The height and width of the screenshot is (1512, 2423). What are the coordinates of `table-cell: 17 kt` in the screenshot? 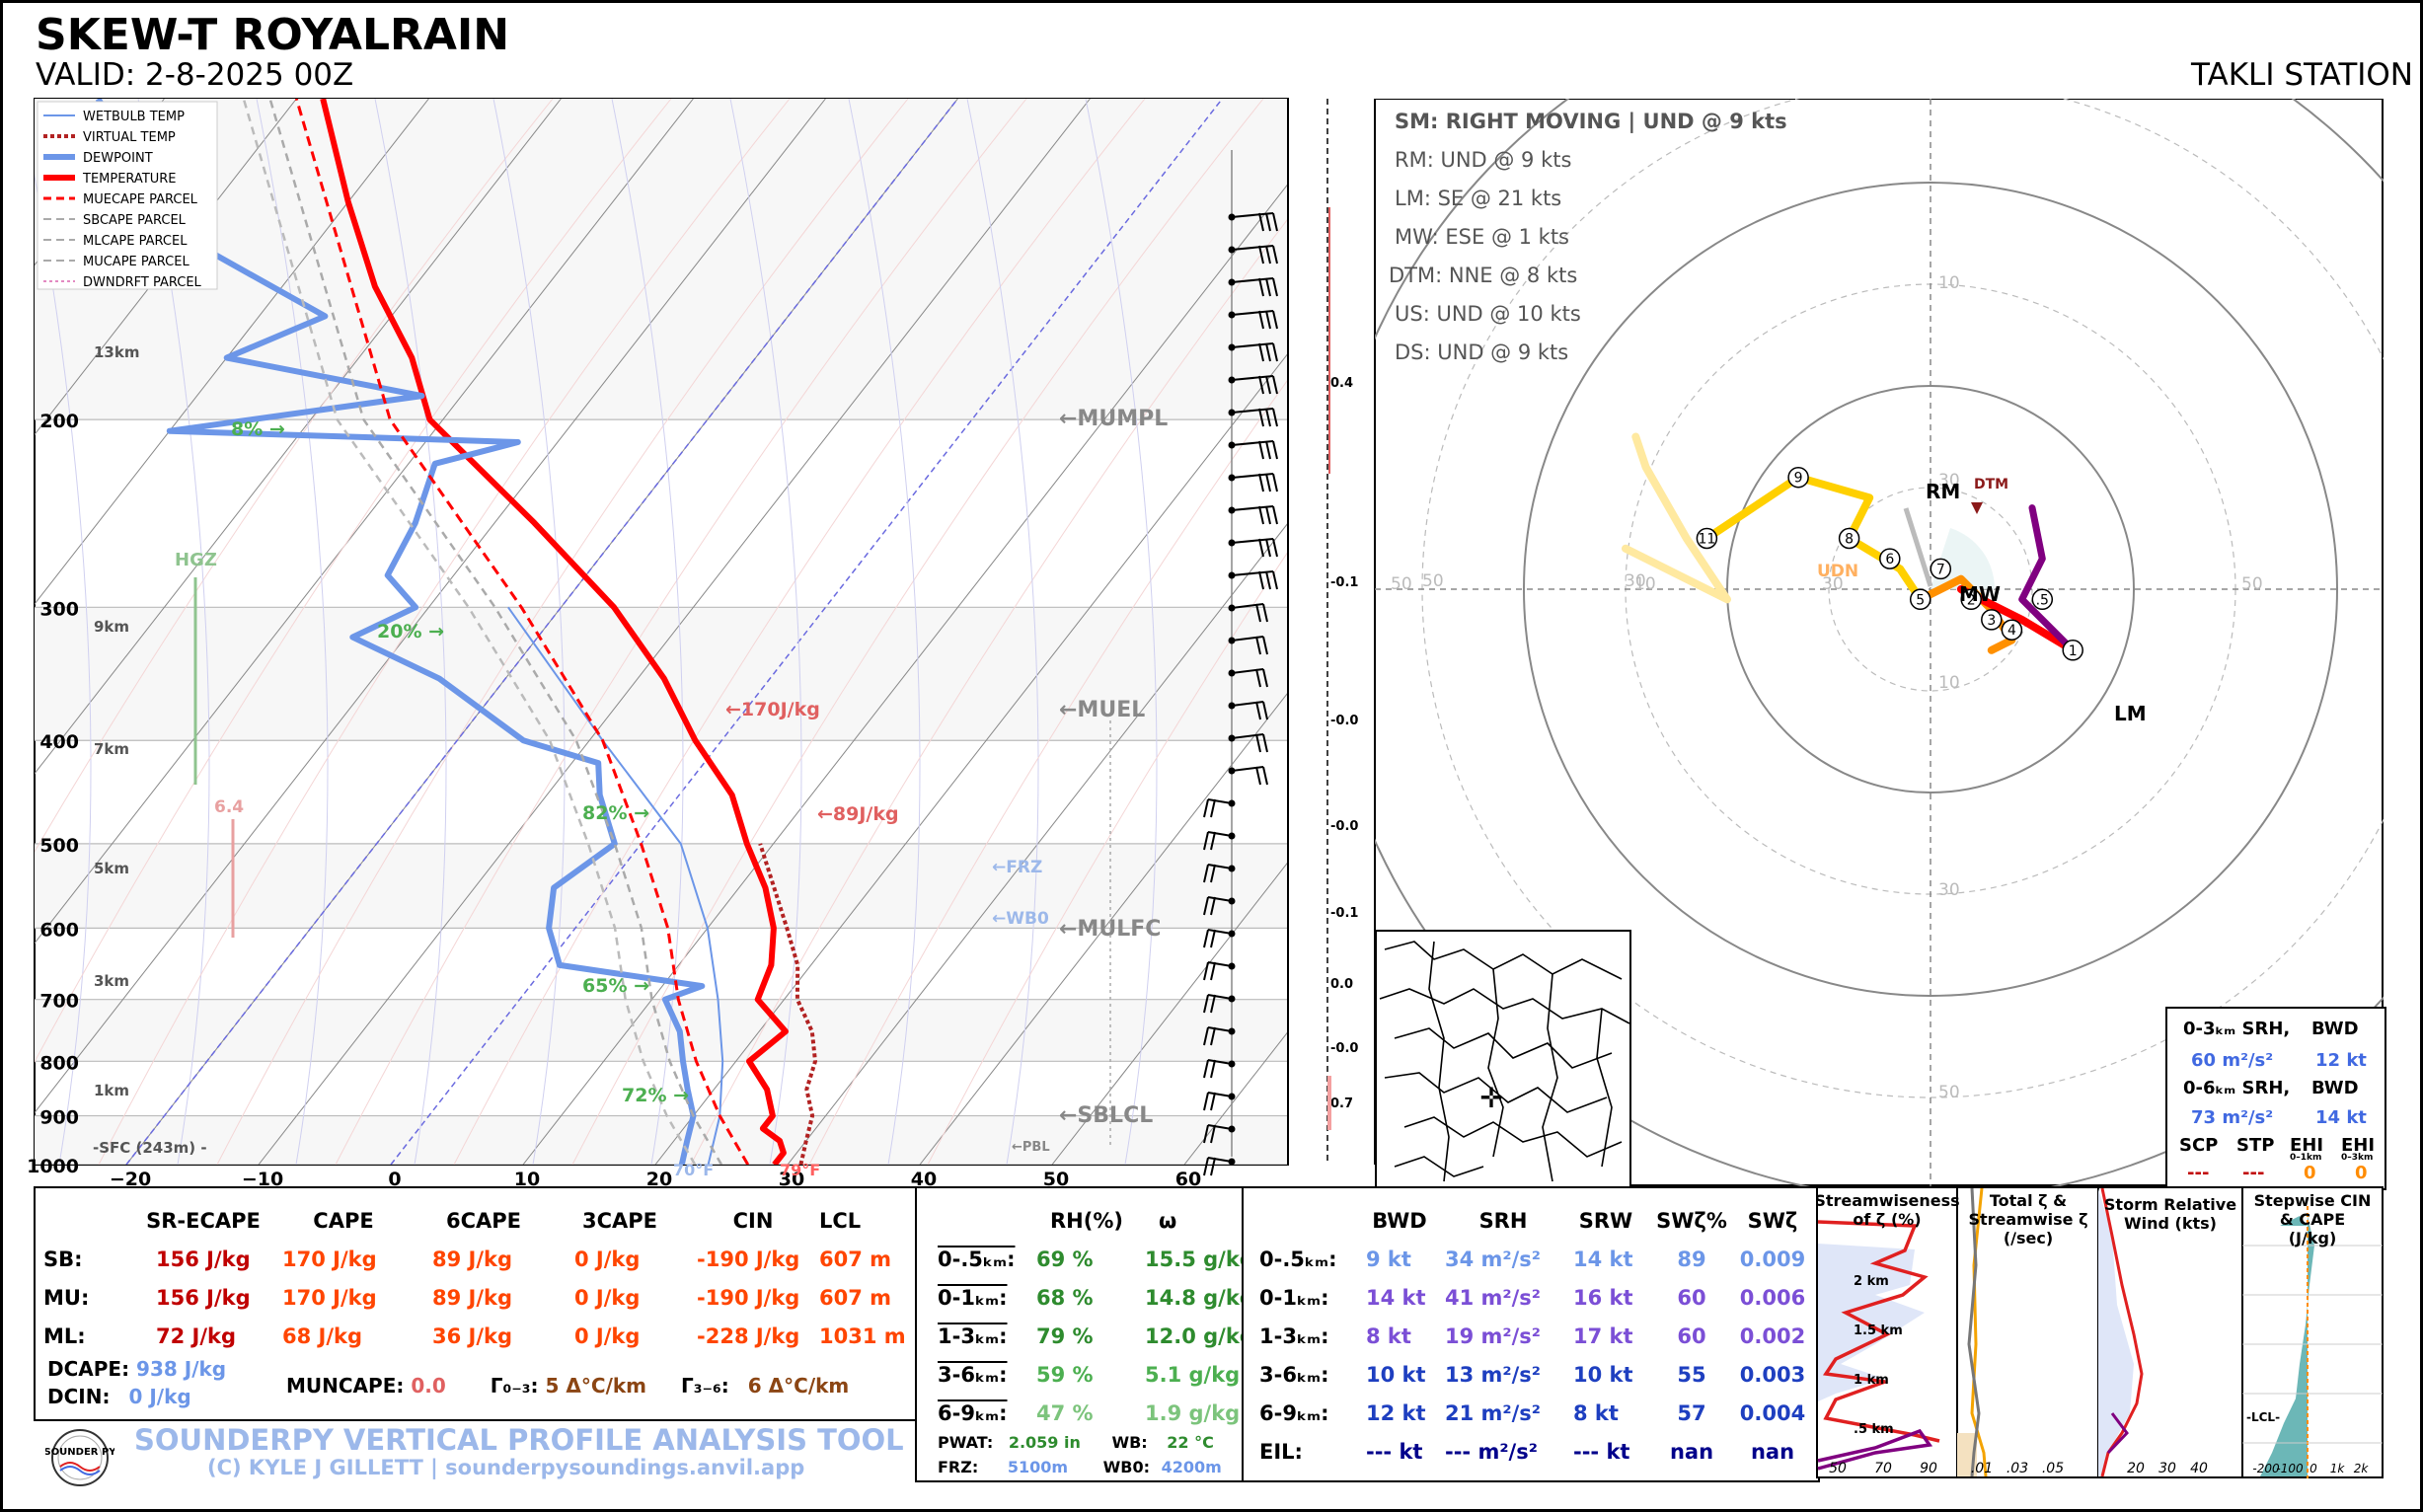 It's located at (1603, 1336).